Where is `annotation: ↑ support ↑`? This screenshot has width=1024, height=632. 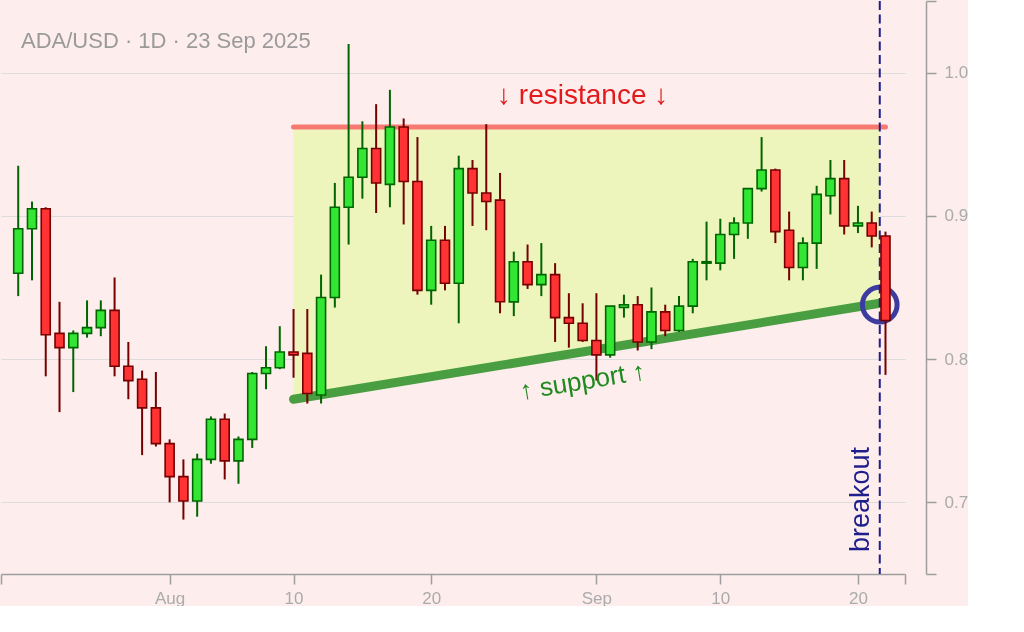 annotation: ↑ support ↑ is located at coordinates (582, 380).